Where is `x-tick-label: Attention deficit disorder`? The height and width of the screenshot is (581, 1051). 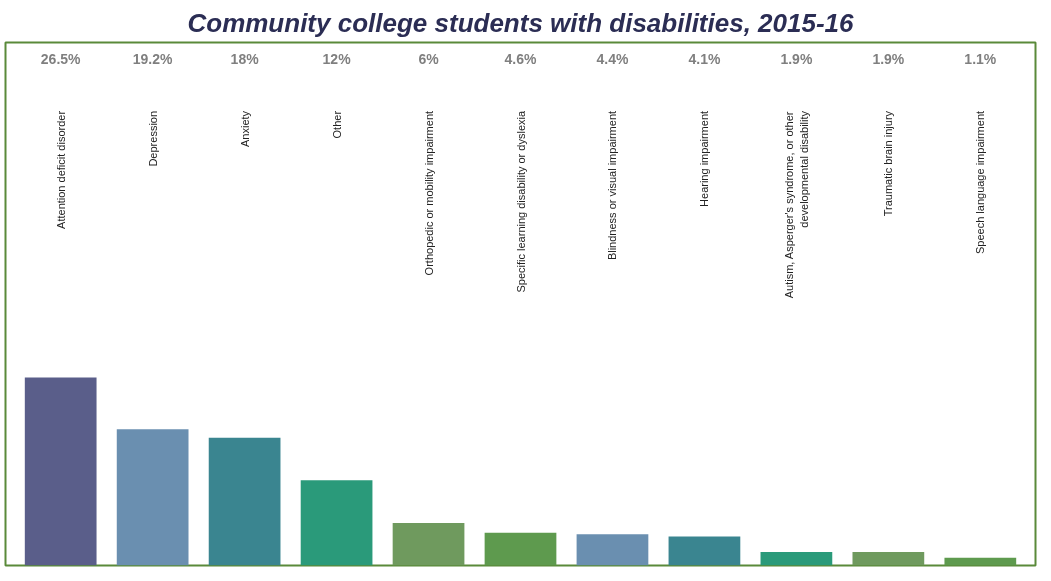 x-tick-label: Attention deficit disorder is located at coordinates (60, 169).